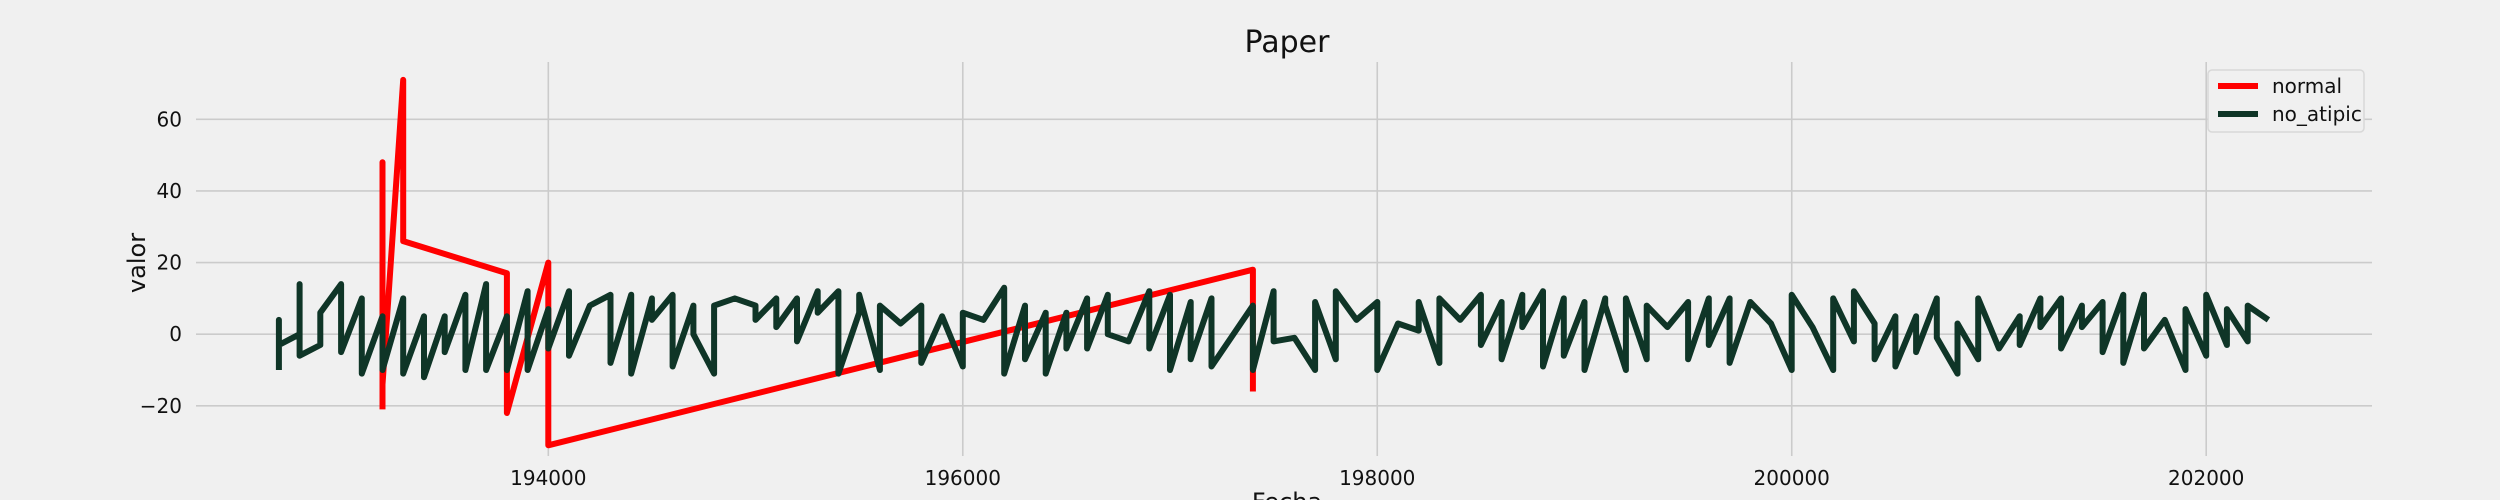  I want to click on chart-title: Paper, so click(1288, 42).